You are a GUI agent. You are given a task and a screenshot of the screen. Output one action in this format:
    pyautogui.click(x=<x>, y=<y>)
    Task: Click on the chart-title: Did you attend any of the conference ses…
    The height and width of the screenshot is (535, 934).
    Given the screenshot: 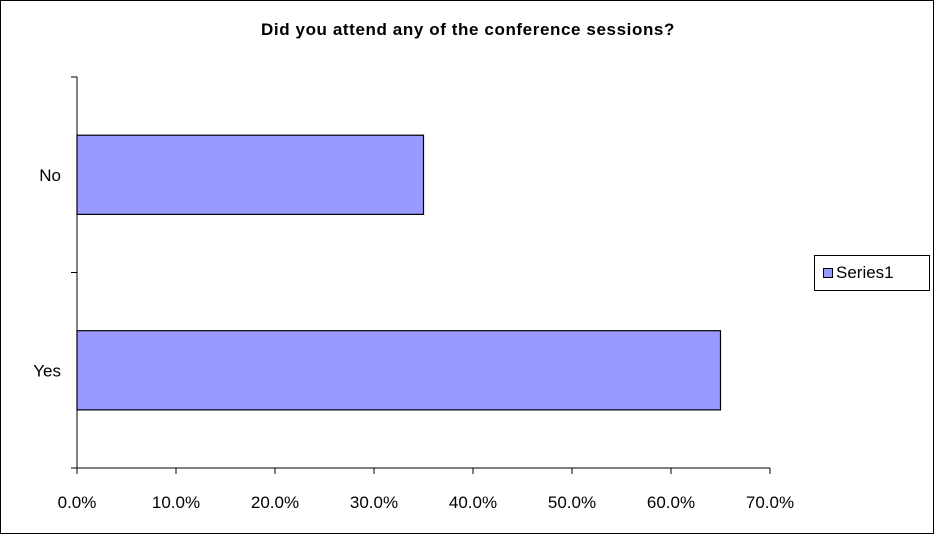 What is the action you would take?
    pyautogui.click(x=468, y=29)
    